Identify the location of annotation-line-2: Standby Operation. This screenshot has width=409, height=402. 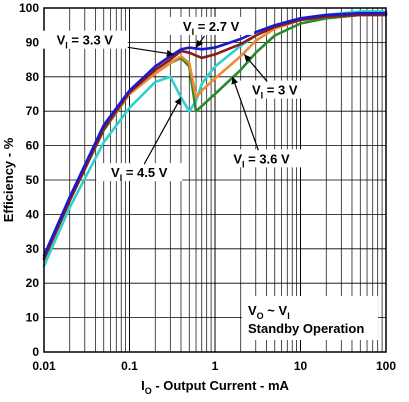
(306, 328).